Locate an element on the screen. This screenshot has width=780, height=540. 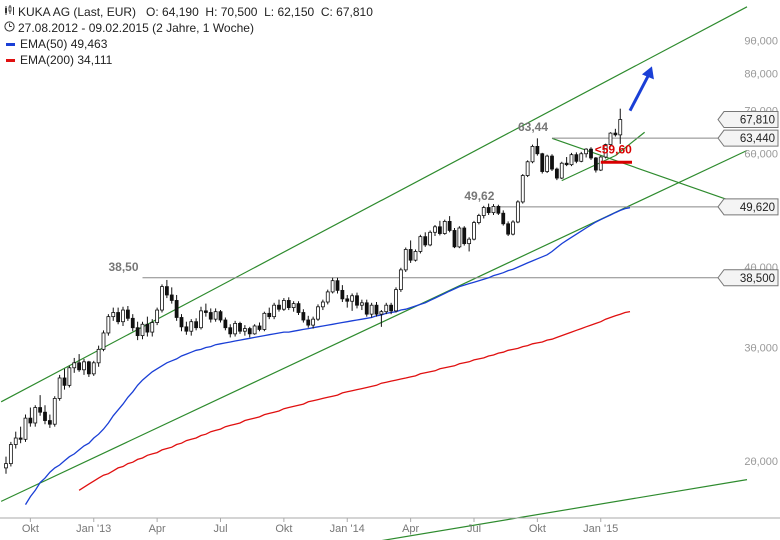
level-label-2: 49,62 is located at coordinates (479, 196).